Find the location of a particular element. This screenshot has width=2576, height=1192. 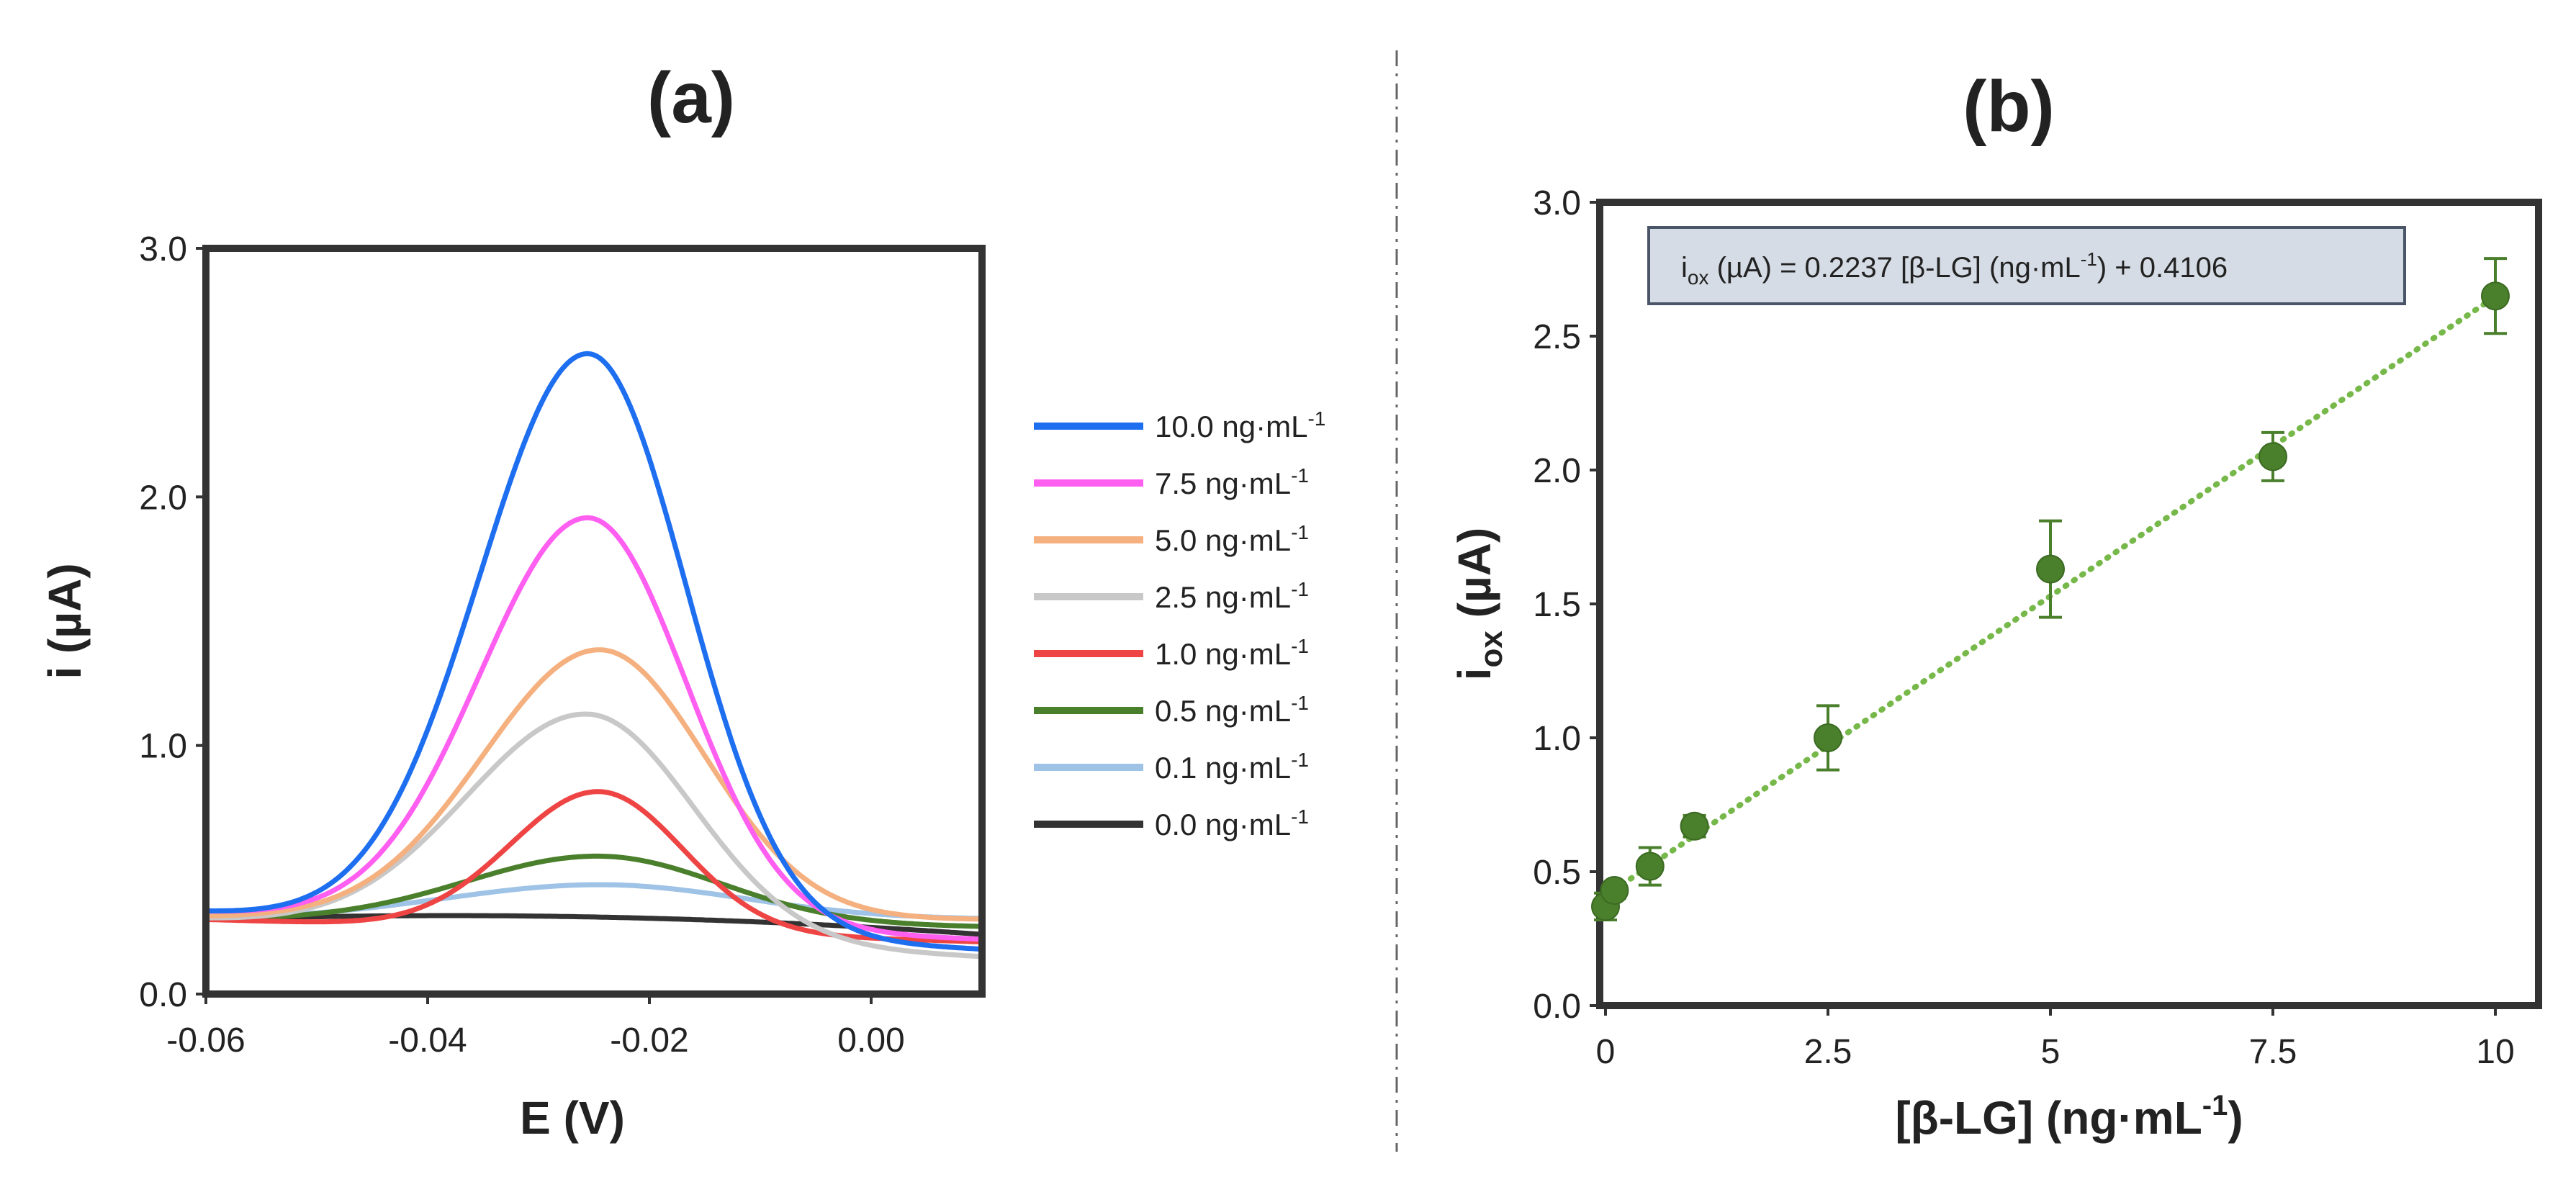

panel-b-x-ticks: 0 2.5 5 7.5 10 is located at coordinates (2055, 1038).